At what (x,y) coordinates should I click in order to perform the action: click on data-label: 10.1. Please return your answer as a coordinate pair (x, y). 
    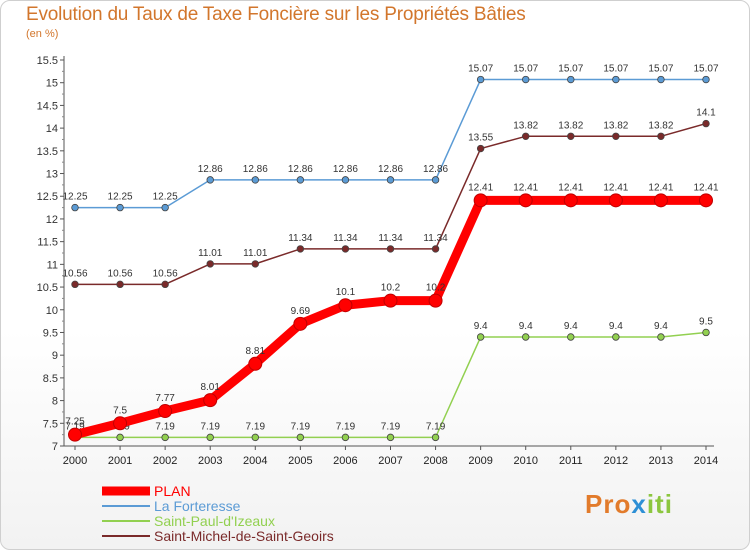
    Looking at the image, I should click on (346, 292).